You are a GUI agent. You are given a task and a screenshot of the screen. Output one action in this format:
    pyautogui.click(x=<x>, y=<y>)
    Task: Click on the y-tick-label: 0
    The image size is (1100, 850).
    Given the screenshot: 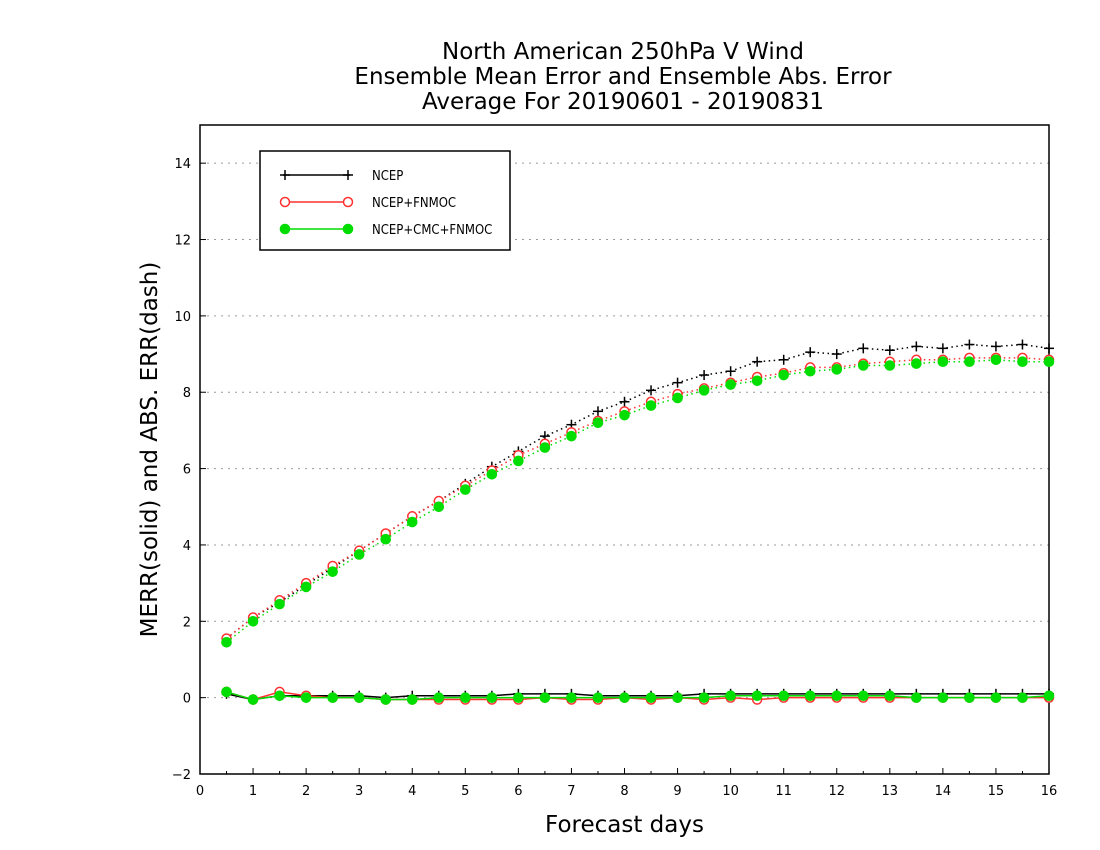 What is the action you would take?
    pyautogui.click(x=187, y=699)
    